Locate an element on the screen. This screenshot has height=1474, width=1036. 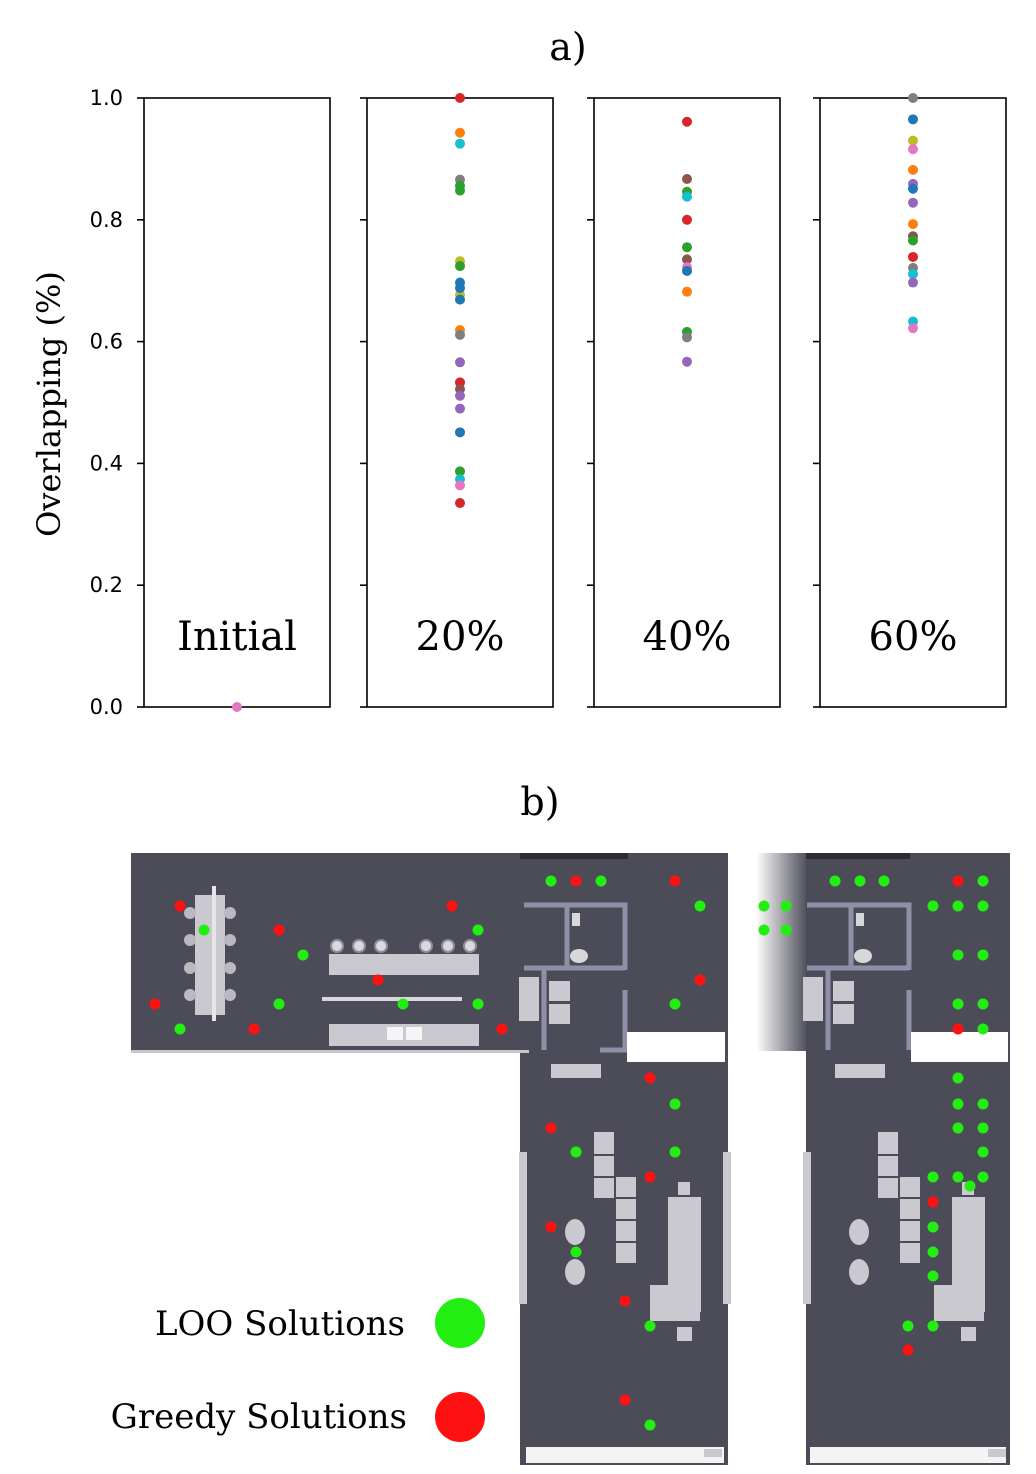
panel-a-label: a) is located at coordinates (567, 47).